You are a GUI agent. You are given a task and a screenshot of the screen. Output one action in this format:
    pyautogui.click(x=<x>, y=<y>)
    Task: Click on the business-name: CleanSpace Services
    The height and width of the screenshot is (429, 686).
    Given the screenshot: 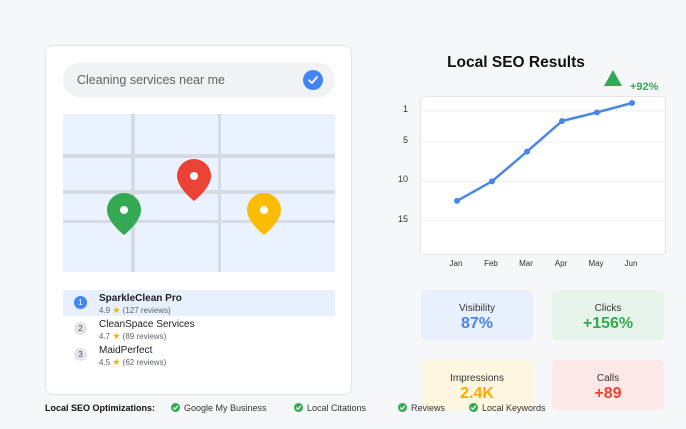 What is the action you would take?
    pyautogui.click(x=147, y=324)
    